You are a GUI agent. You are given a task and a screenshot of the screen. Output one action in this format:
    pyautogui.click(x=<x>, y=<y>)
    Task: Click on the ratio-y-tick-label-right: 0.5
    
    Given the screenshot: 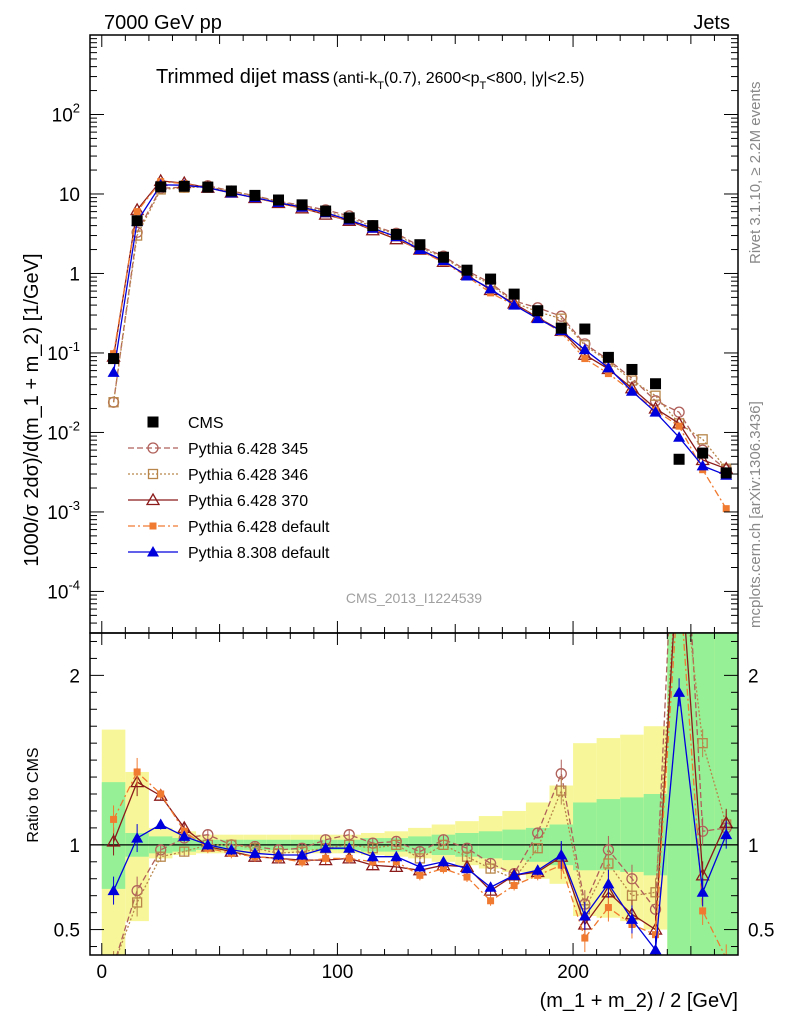 What is the action you would take?
    pyautogui.click(x=761, y=931)
    